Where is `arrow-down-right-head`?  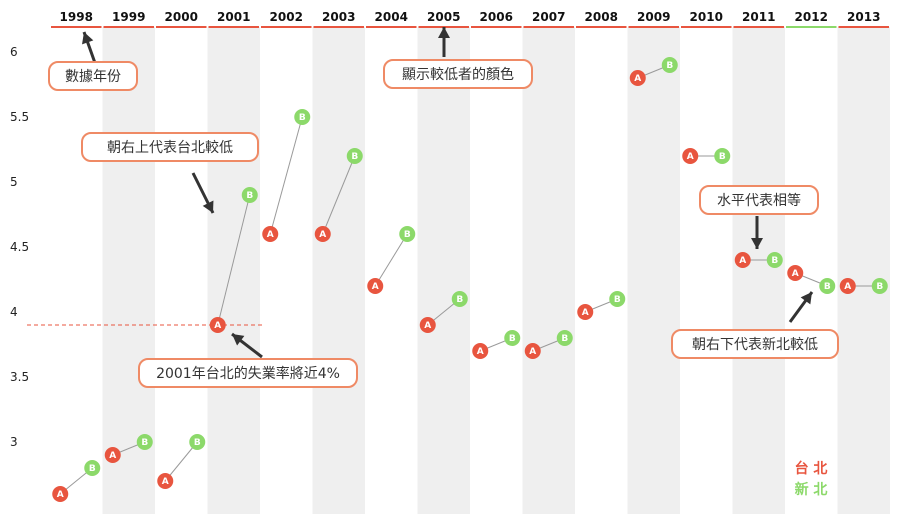
arrow-down-right-head is located at coordinates (806, 298).